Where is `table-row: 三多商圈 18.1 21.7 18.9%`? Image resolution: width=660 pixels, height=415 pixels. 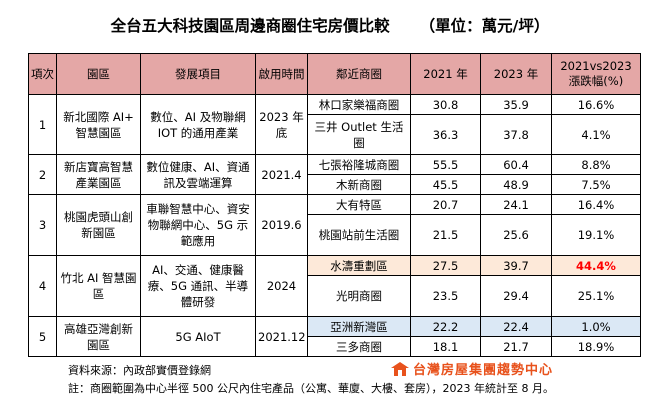
table-row: 三多商圈 18.1 21.7 18.9% is located at coordinates (335, 346).